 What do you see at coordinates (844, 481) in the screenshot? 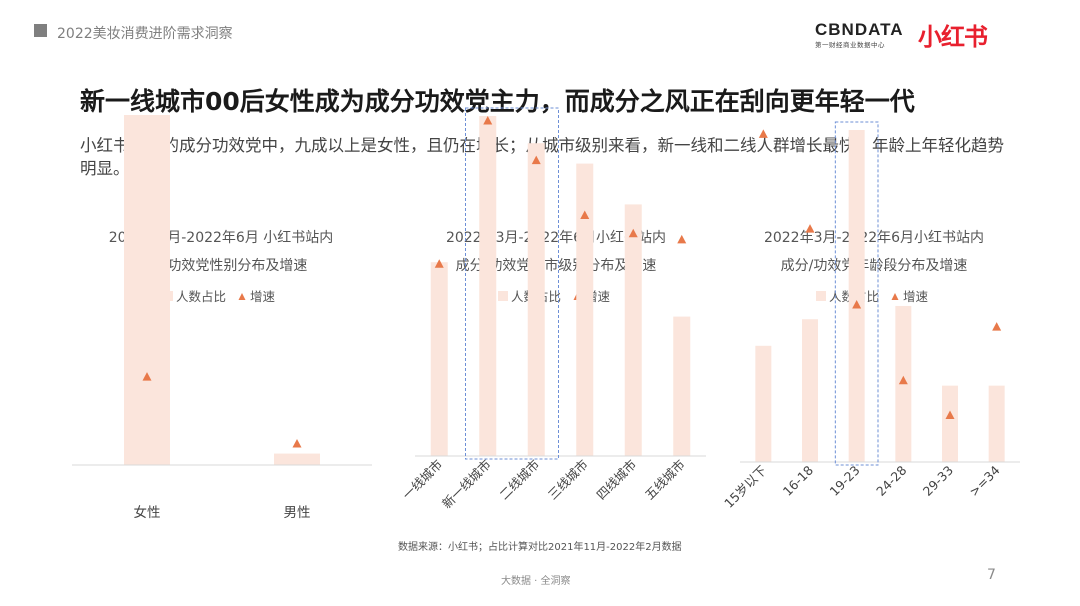
I see `chart-3-category-label: 19-23` at bounding box center [844, 481].